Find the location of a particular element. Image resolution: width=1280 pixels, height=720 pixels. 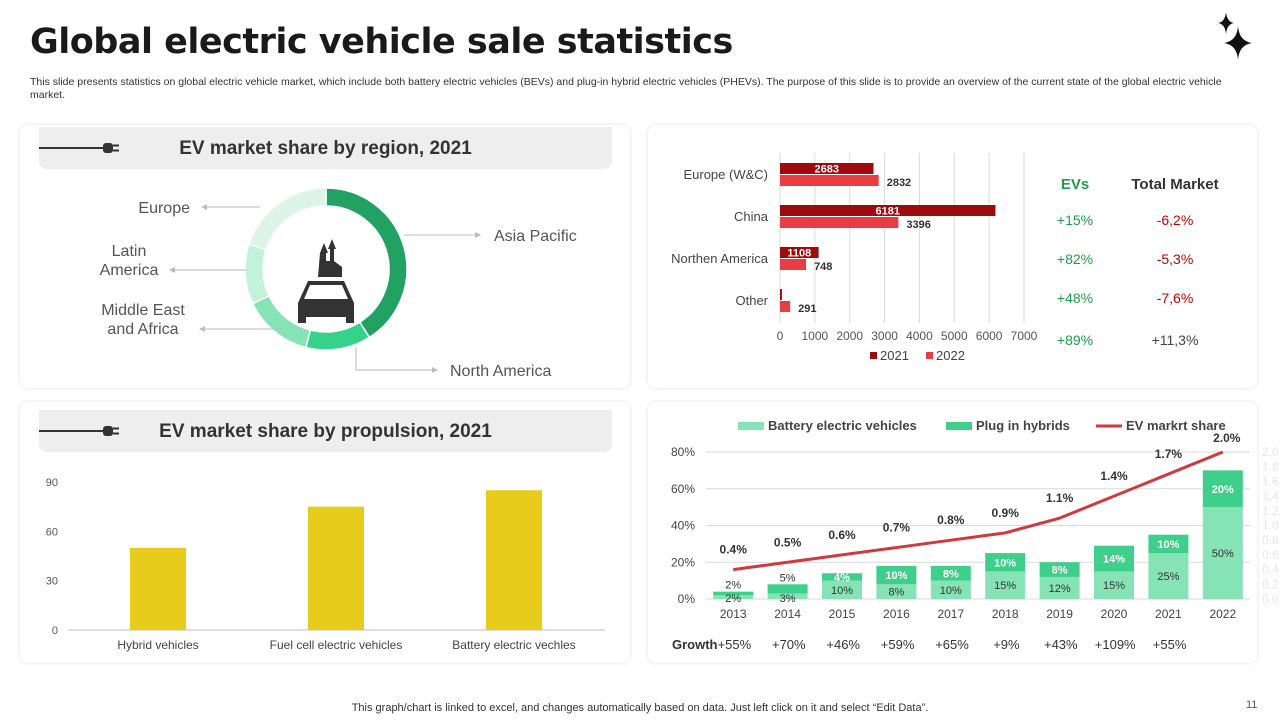

line-label: 0.6% is located at coordinates (842, 535).